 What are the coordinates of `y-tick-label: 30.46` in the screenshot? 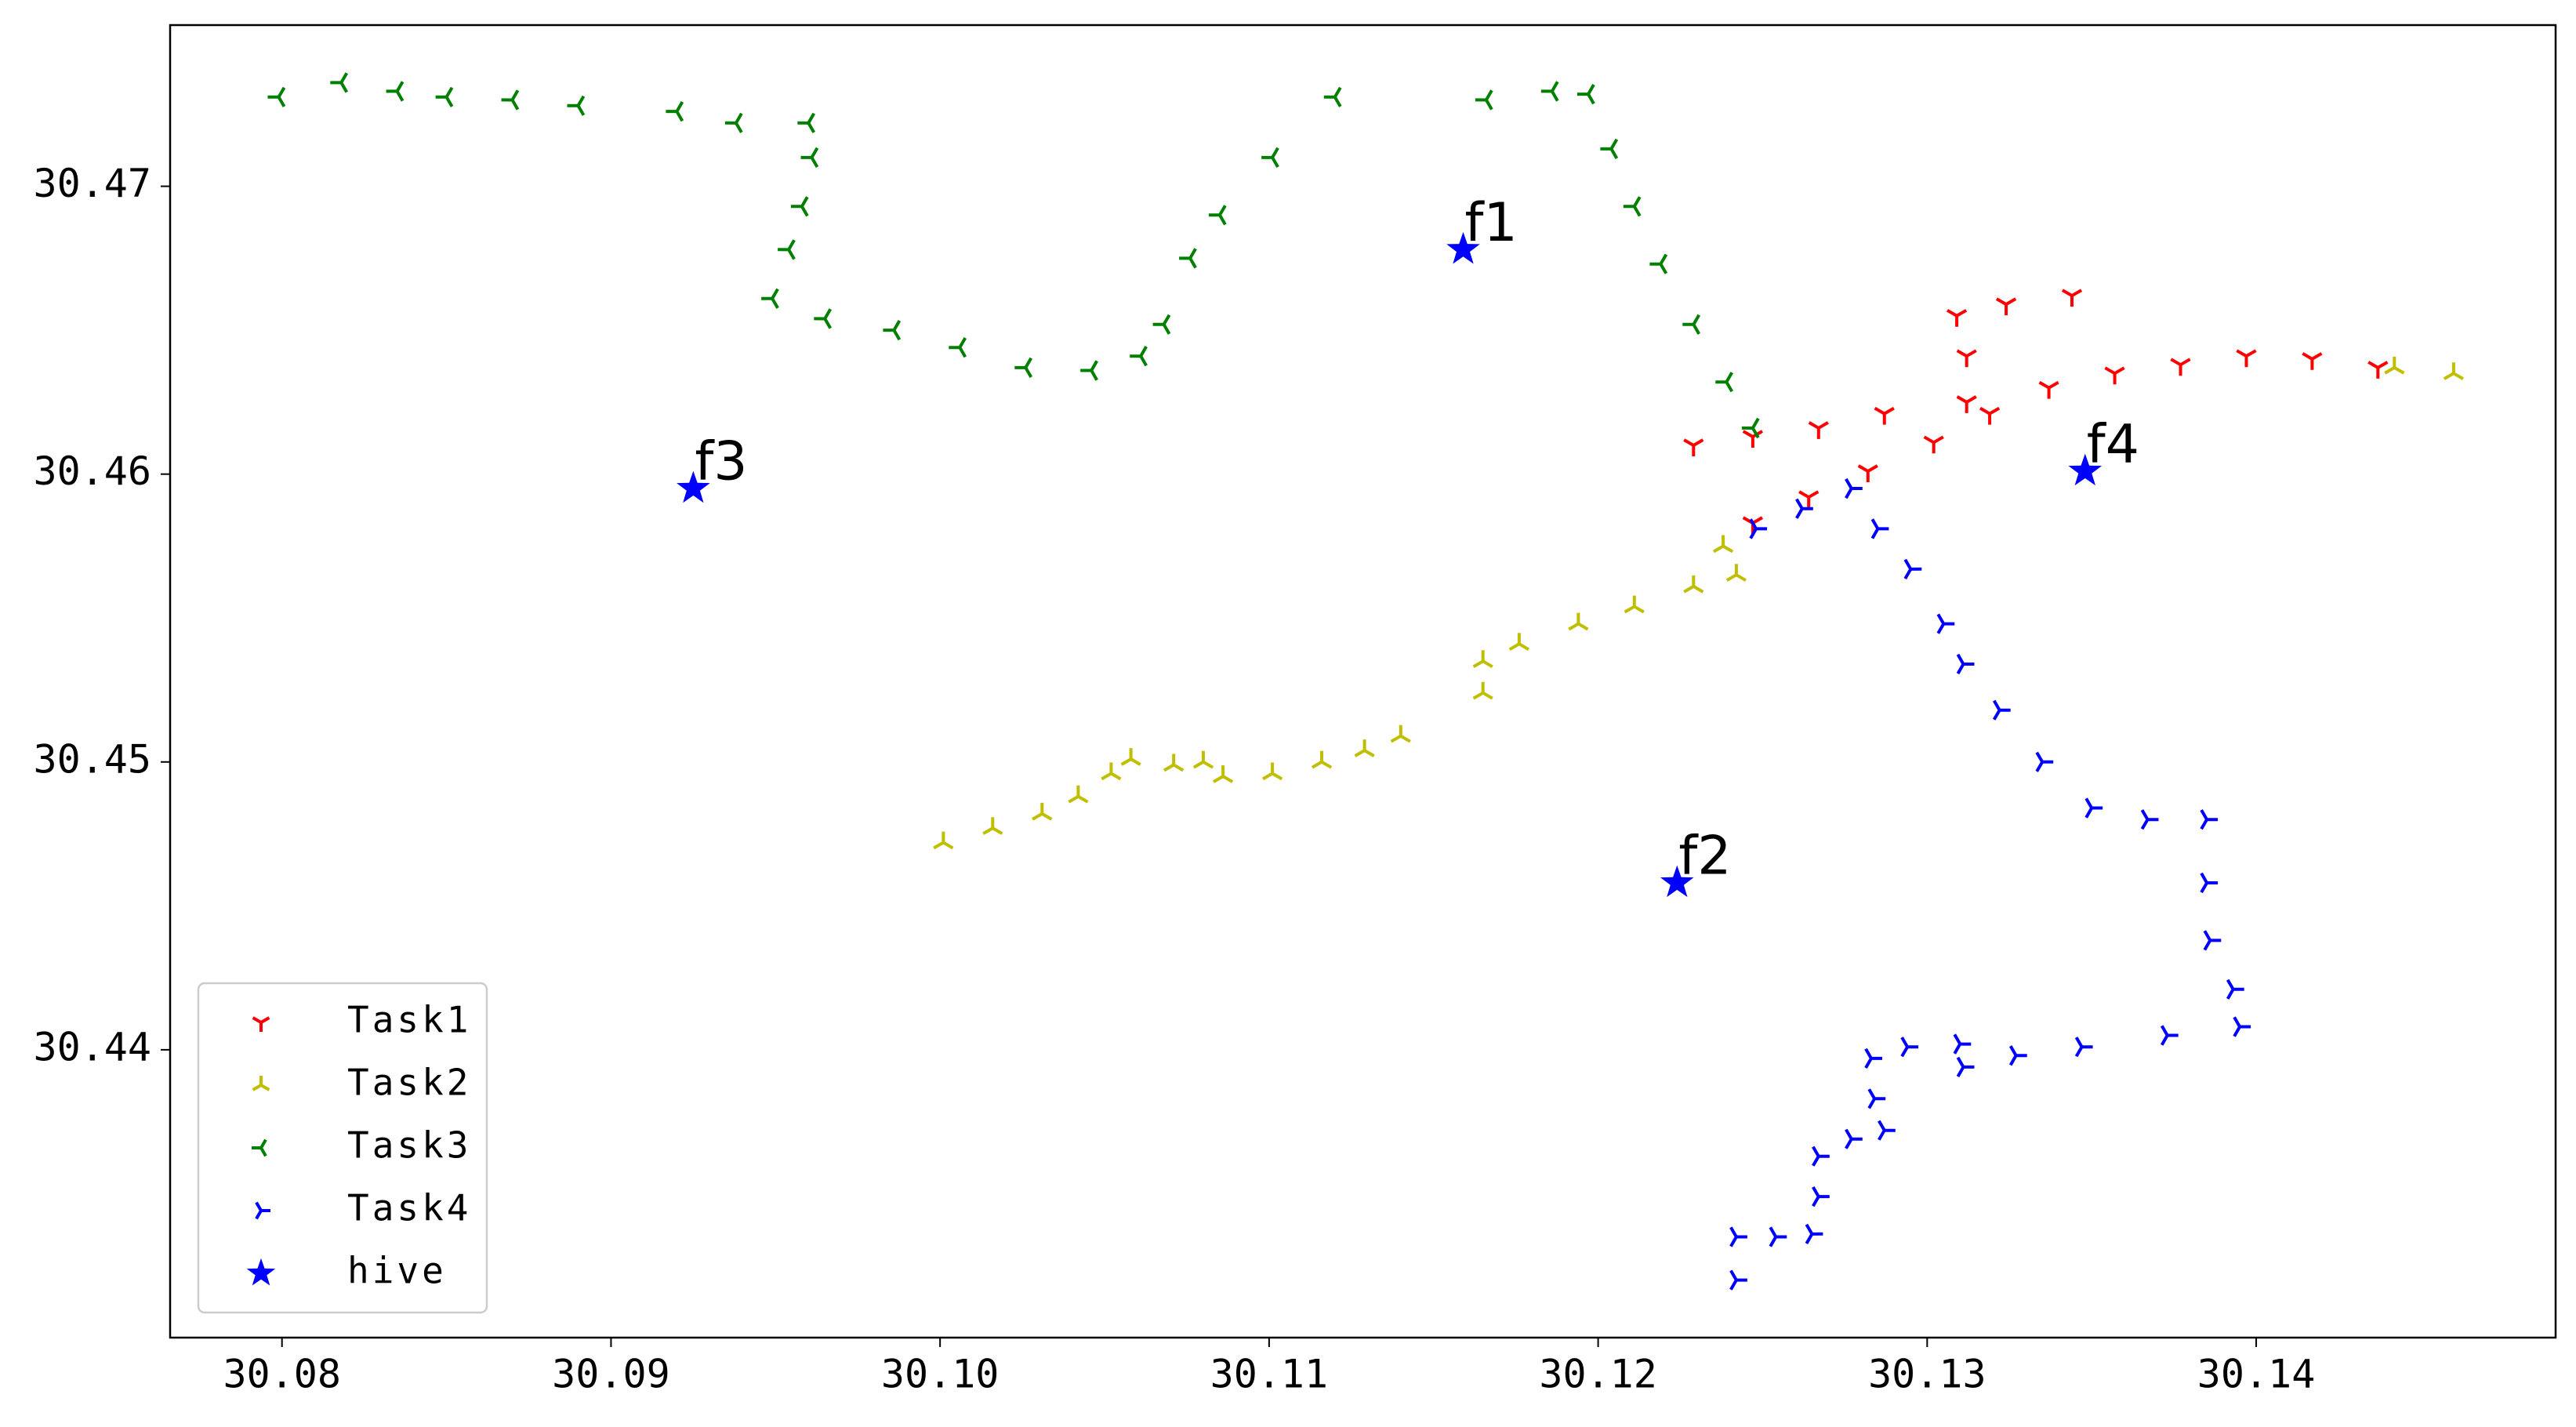 It's located at (92, 471).